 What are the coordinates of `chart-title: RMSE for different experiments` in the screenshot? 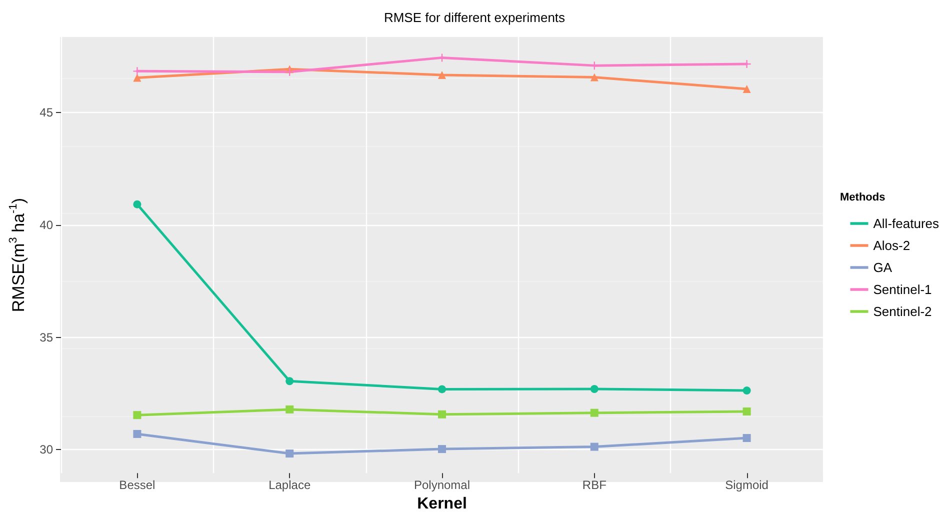 It's located at (475, 17).